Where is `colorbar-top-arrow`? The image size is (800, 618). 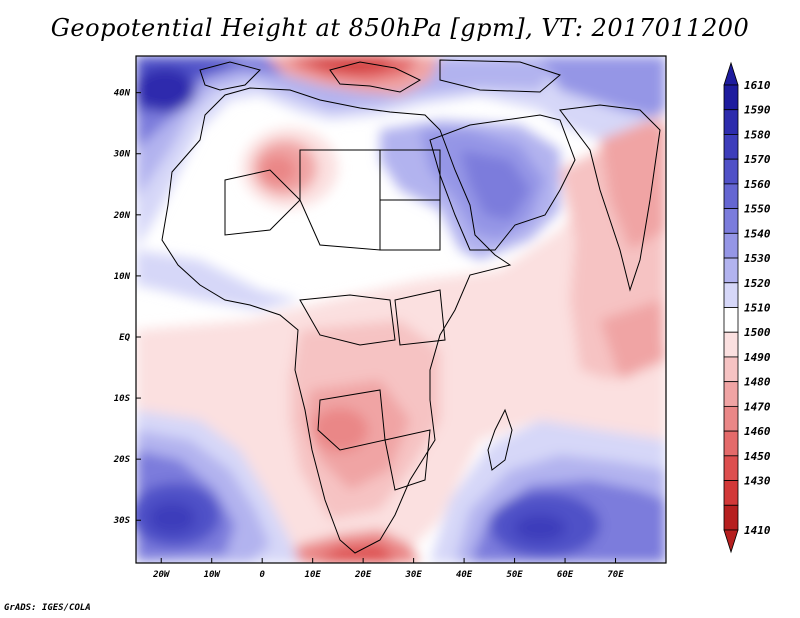
colorbar-top-arrow is located at coordinates (731, 73).